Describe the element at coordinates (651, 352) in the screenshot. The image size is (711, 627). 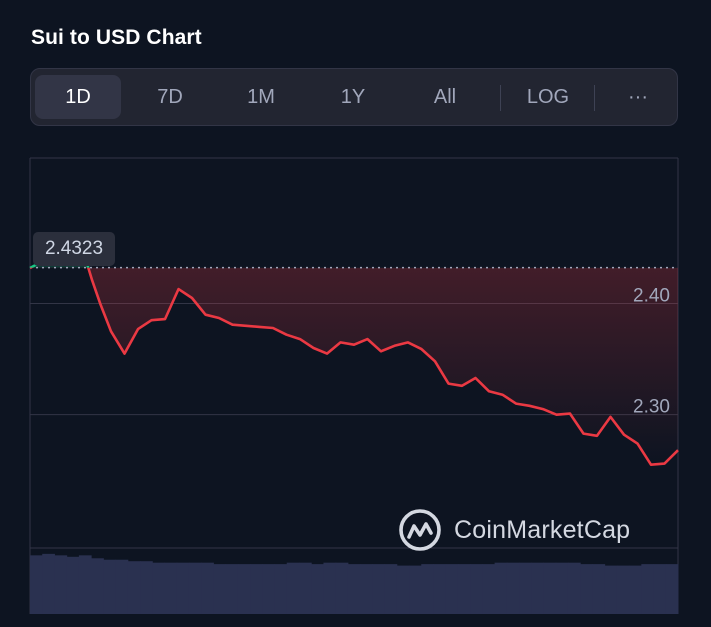
I see `y-axis-ticks: 2.40 2.30` at that location.